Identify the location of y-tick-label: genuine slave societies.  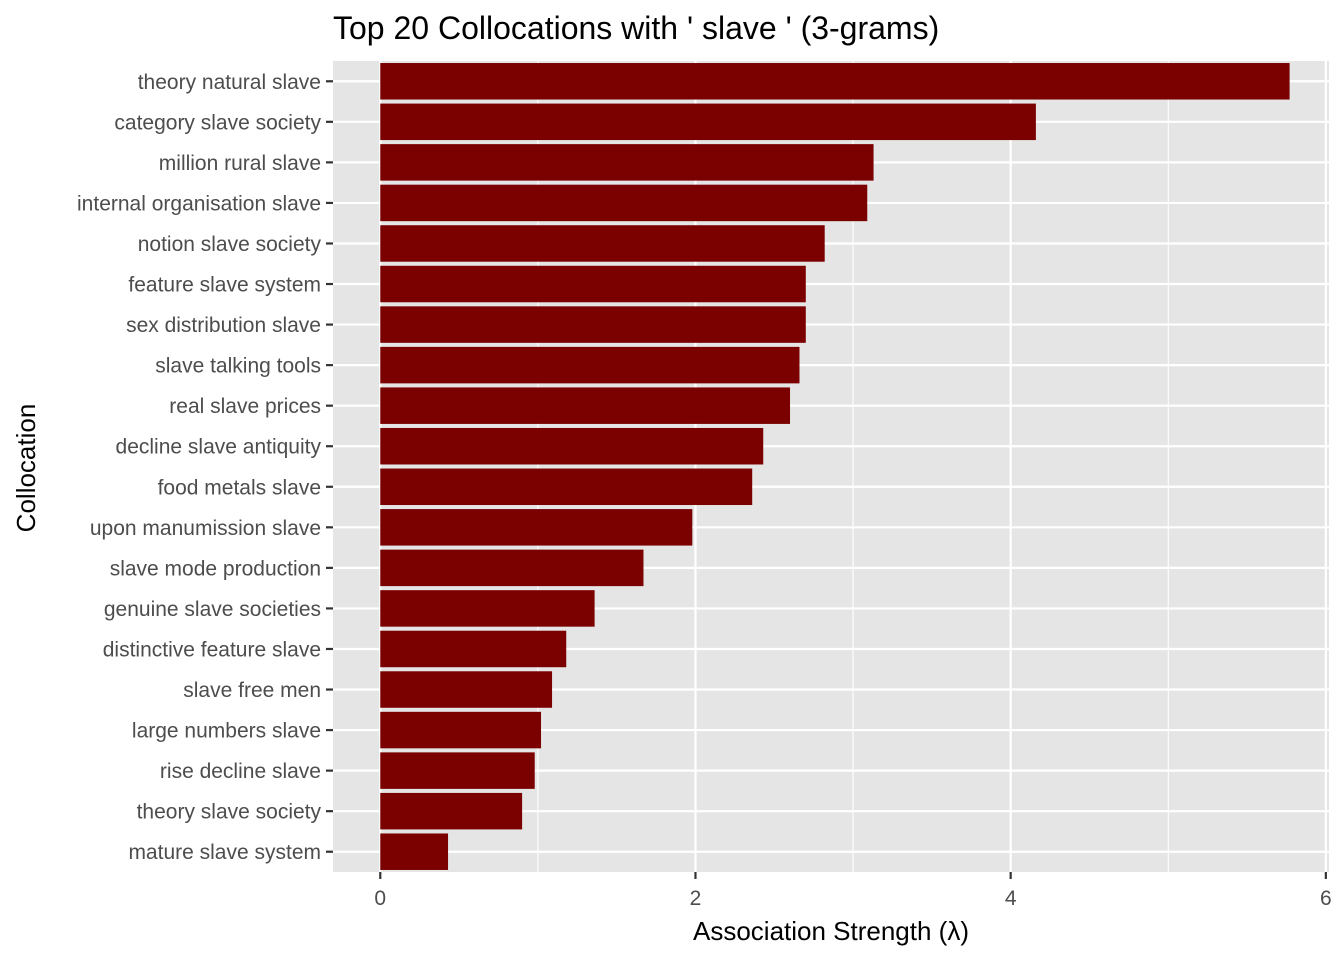
(212, 609).